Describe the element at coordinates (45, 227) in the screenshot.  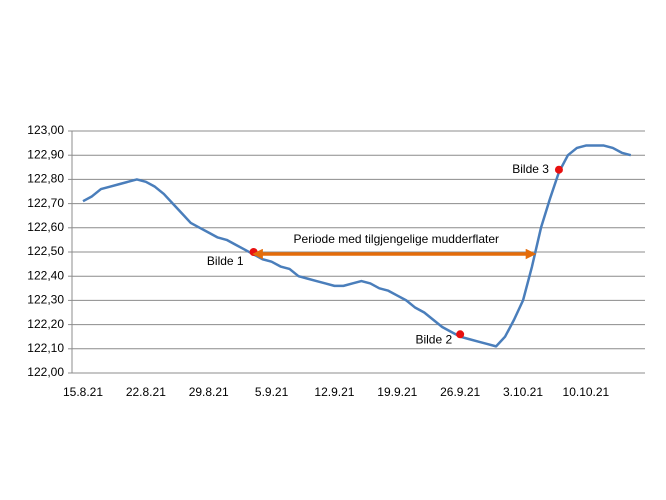
I see `y-tick-label: 122,60` at that location.